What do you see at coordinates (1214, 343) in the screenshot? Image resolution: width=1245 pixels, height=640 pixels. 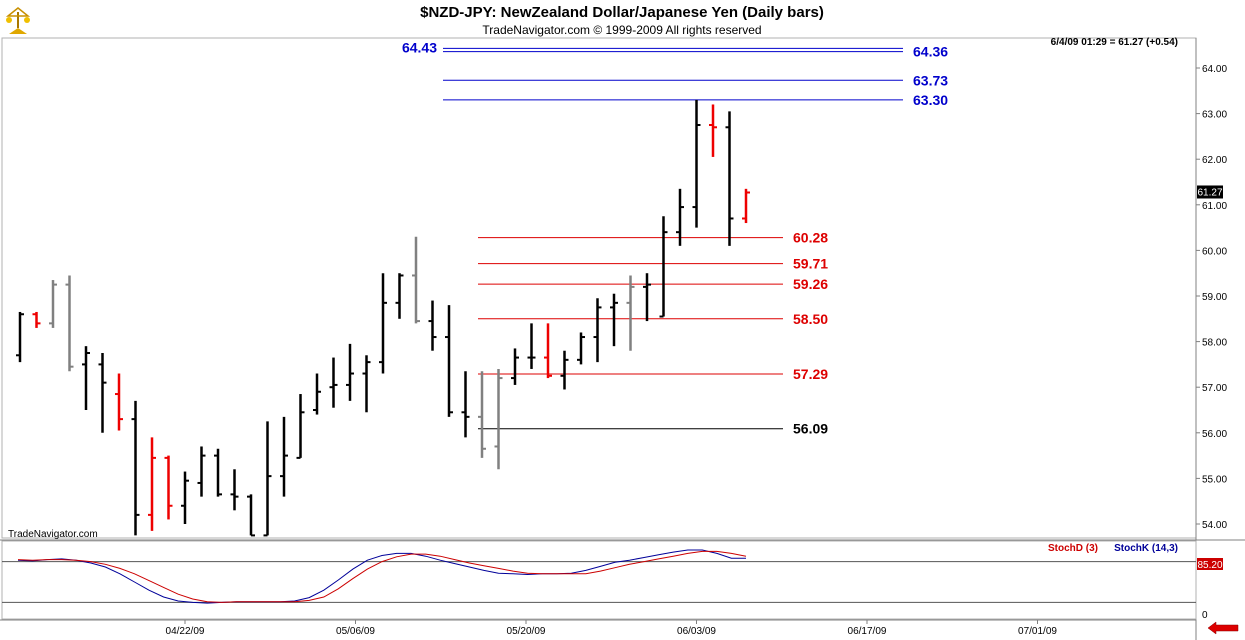 I see `y-tick-label: 58.00` at bounding box center [1214, 343].